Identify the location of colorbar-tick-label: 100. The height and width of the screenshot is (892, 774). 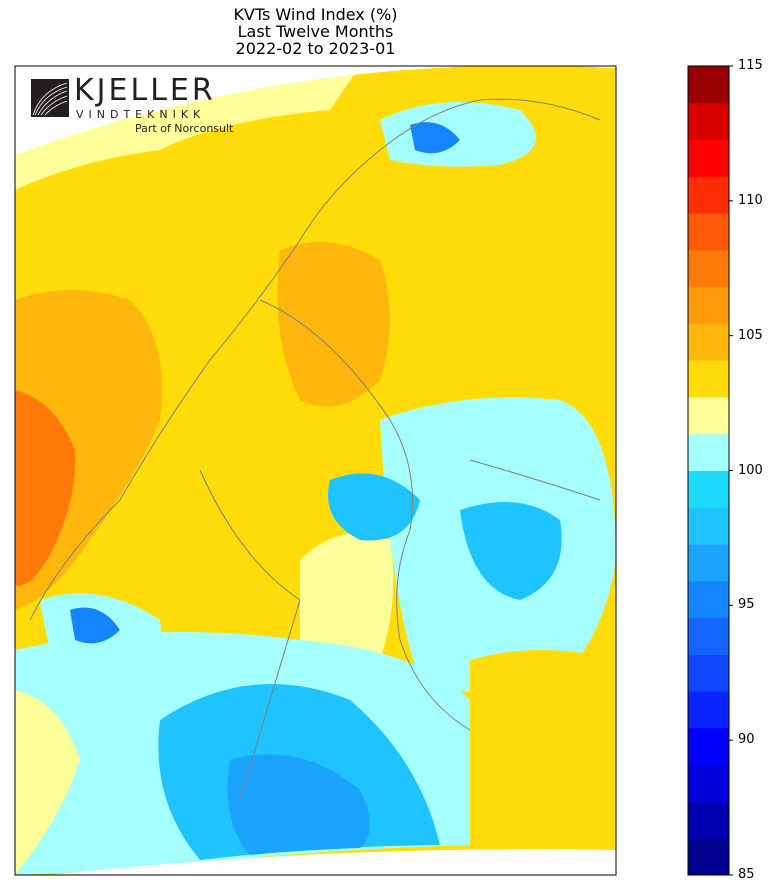
(750, 470).